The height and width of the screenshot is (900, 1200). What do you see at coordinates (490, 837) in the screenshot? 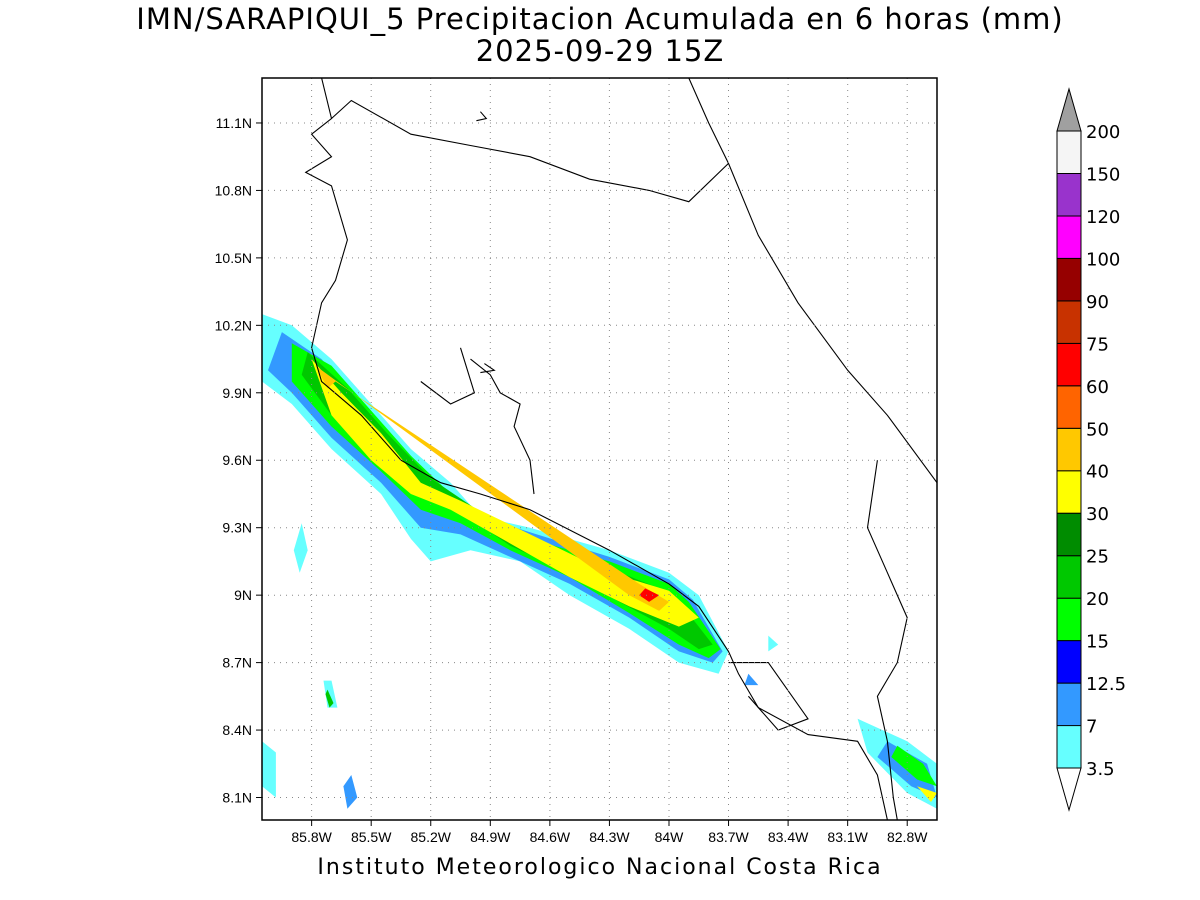
I see `lon-tick-label: 84.9W` at bounding box center [490, 837].